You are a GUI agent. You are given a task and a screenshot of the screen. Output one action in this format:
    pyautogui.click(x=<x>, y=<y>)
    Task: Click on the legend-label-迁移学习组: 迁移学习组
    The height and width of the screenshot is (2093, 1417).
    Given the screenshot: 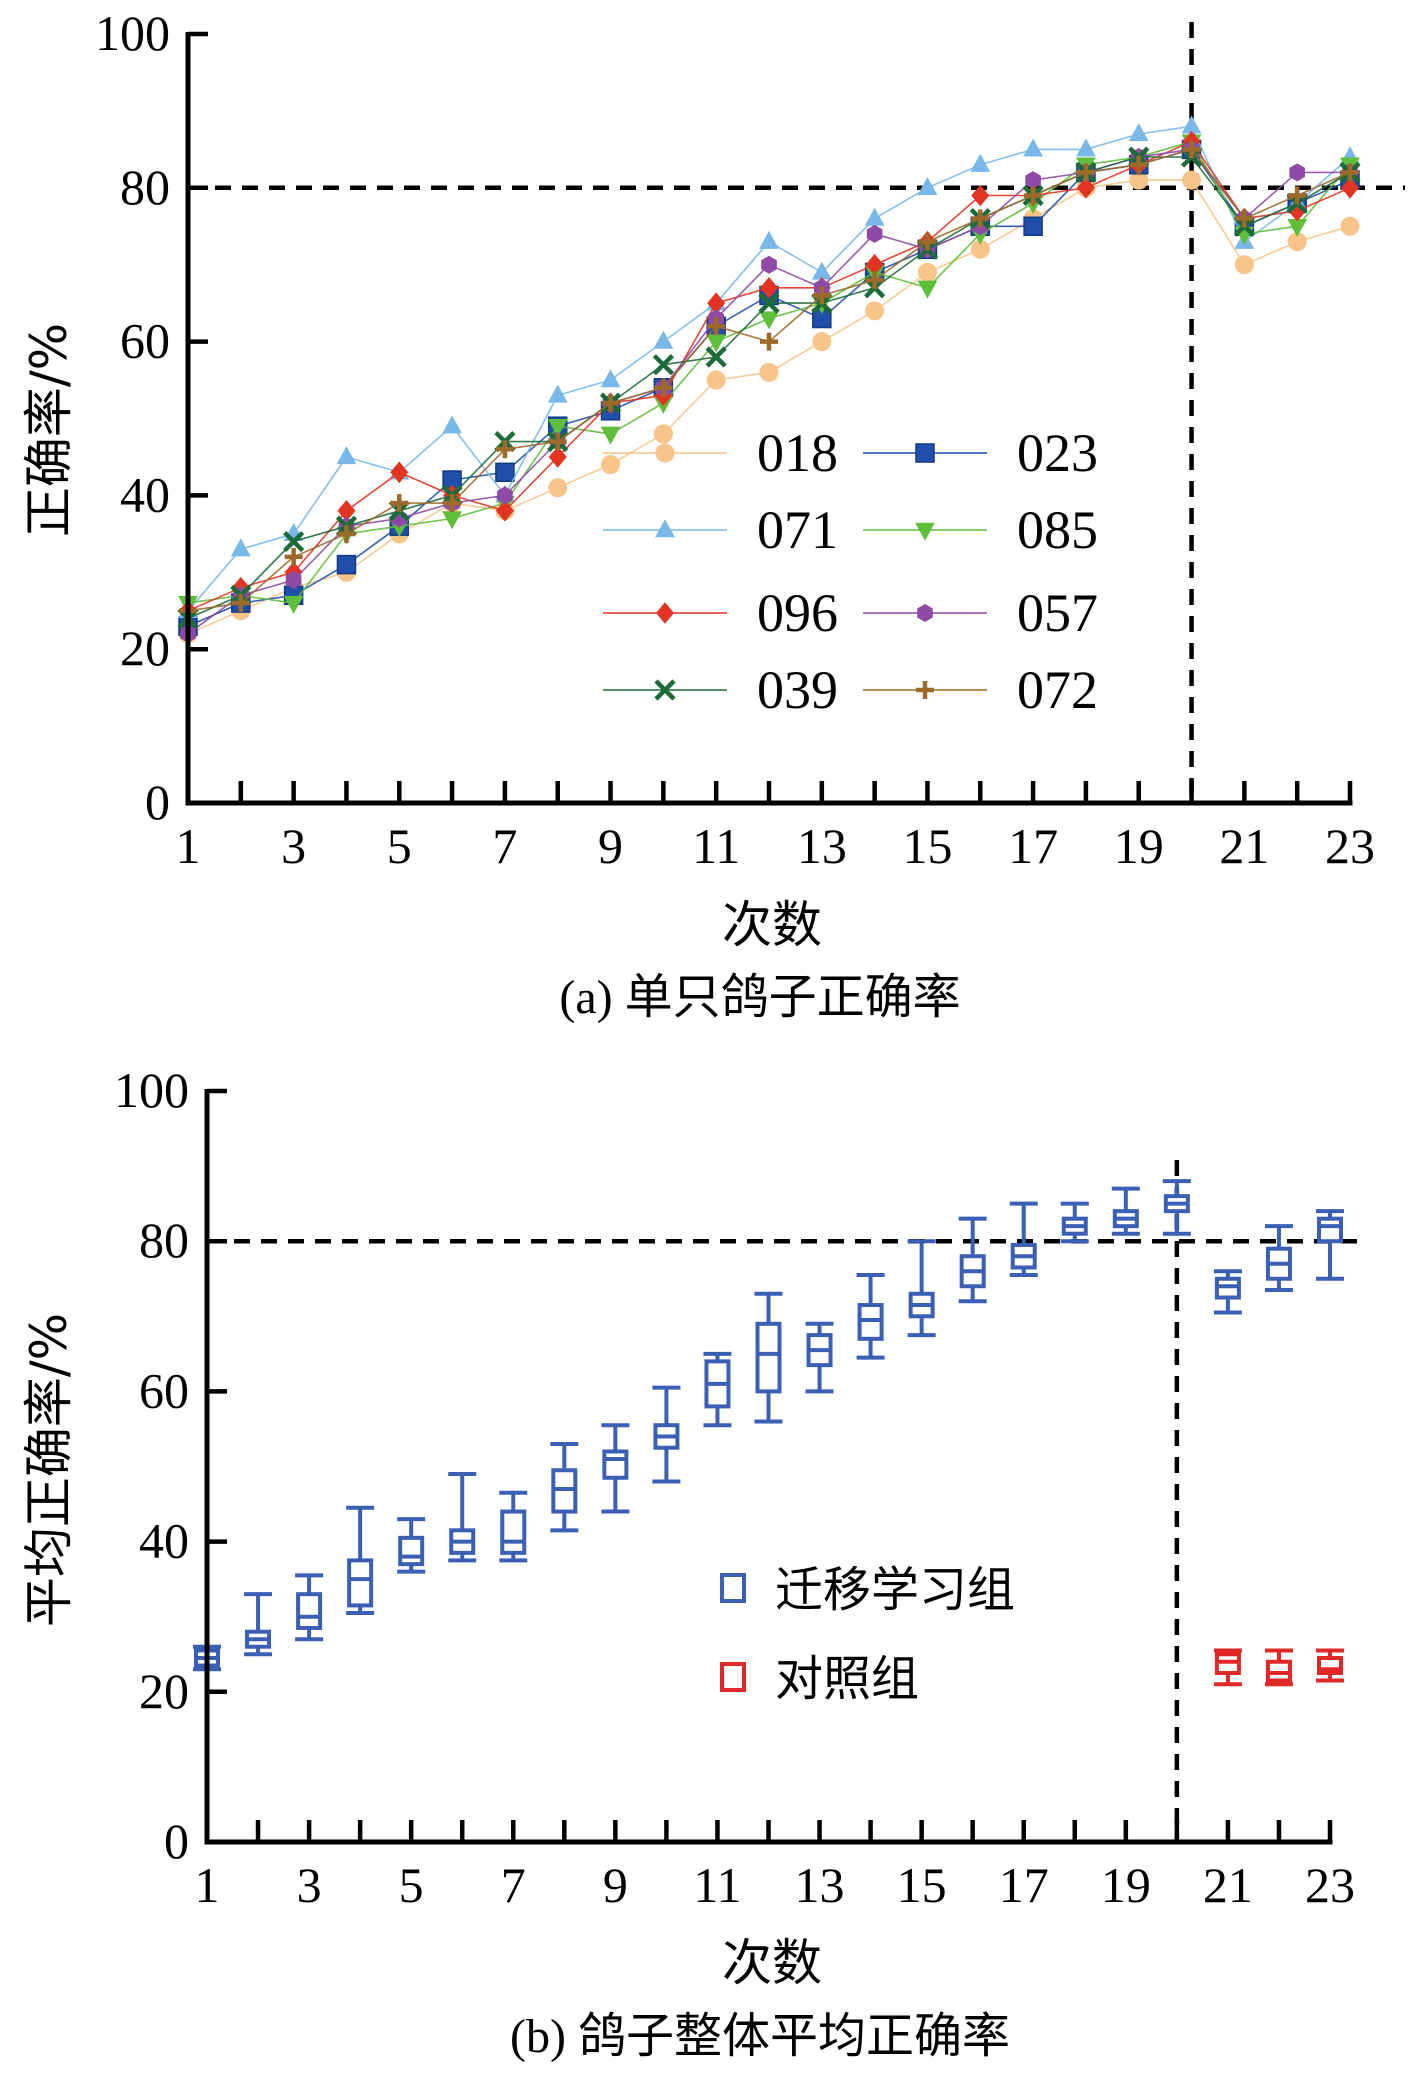 What is the action you would take?
    pyautogui.click(x=895, y=1590)
    